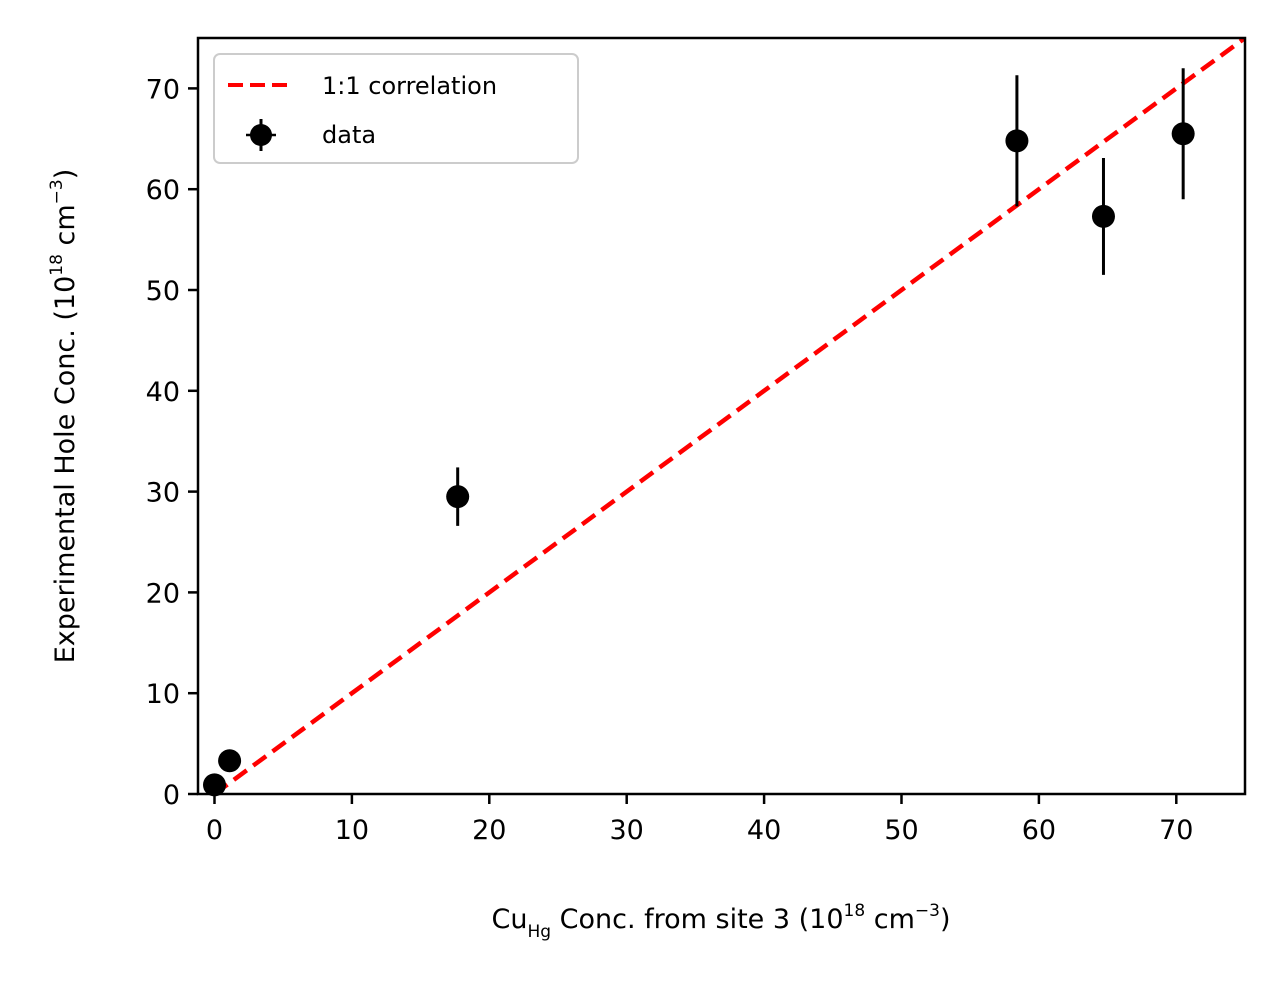 The image size is (1284, 986). What do you see at coordinates (352, 830) in the screenshot?
I see `x-tick-label: 10` at bounding box center [352, 830].